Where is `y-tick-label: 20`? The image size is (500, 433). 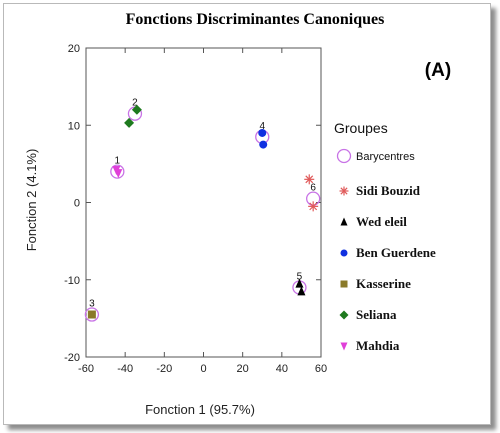 y-tick-label: 20 is located at coordinates (74, 49).